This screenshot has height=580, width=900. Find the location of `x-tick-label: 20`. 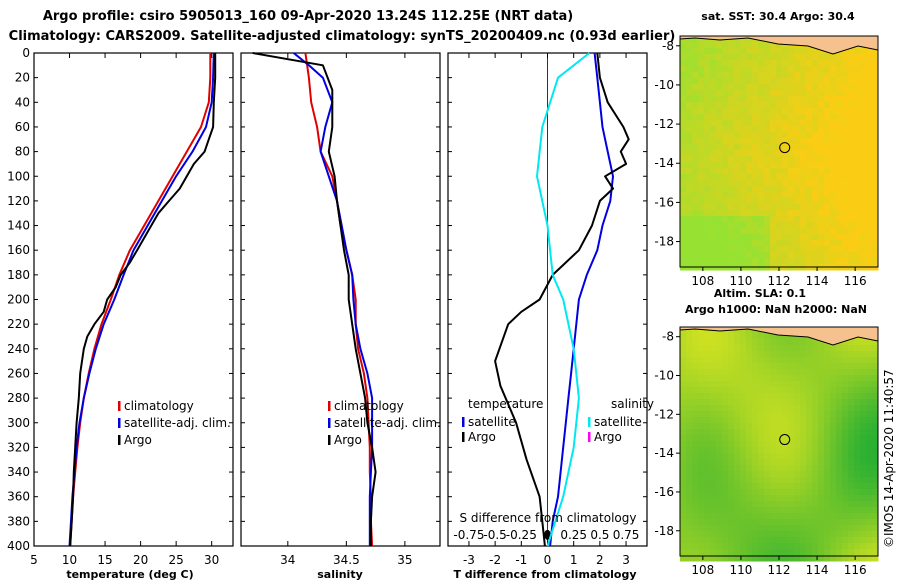

x-tick-label: 20 is located at coordinates (140, 560).